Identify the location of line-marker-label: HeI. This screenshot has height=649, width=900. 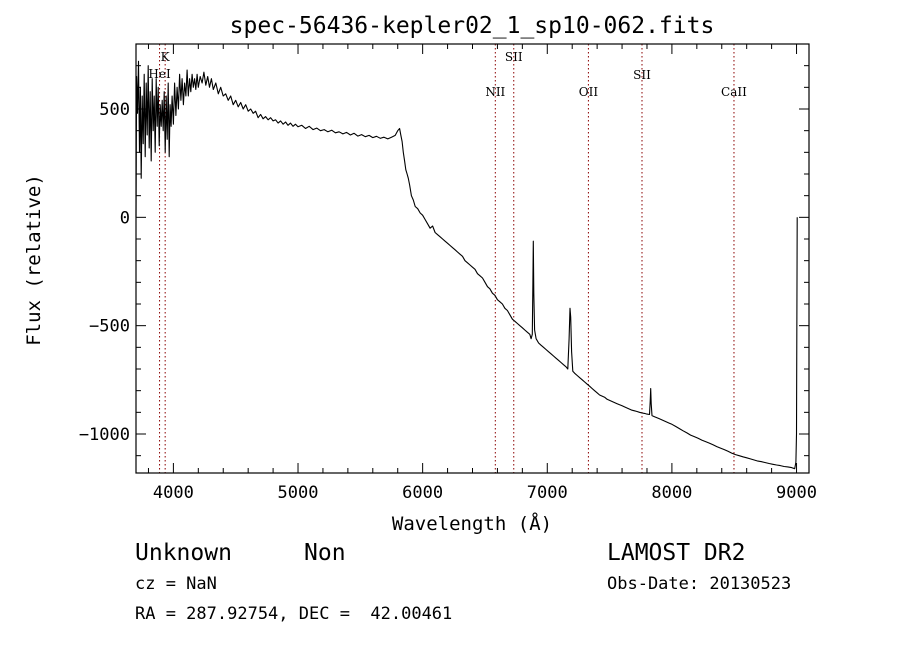
(159, 74).